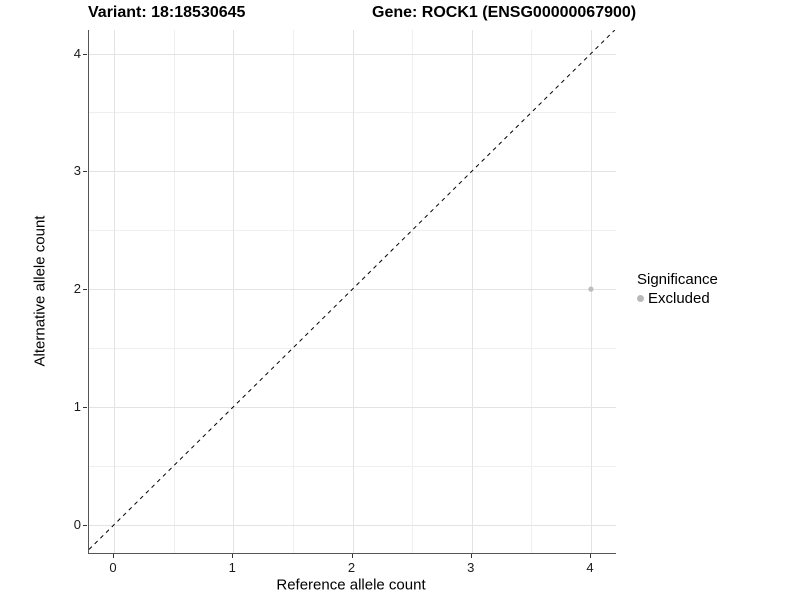 This screenshot has width=800, height=600. I want to click on legend: Significance Excluded, so click(675, 289).